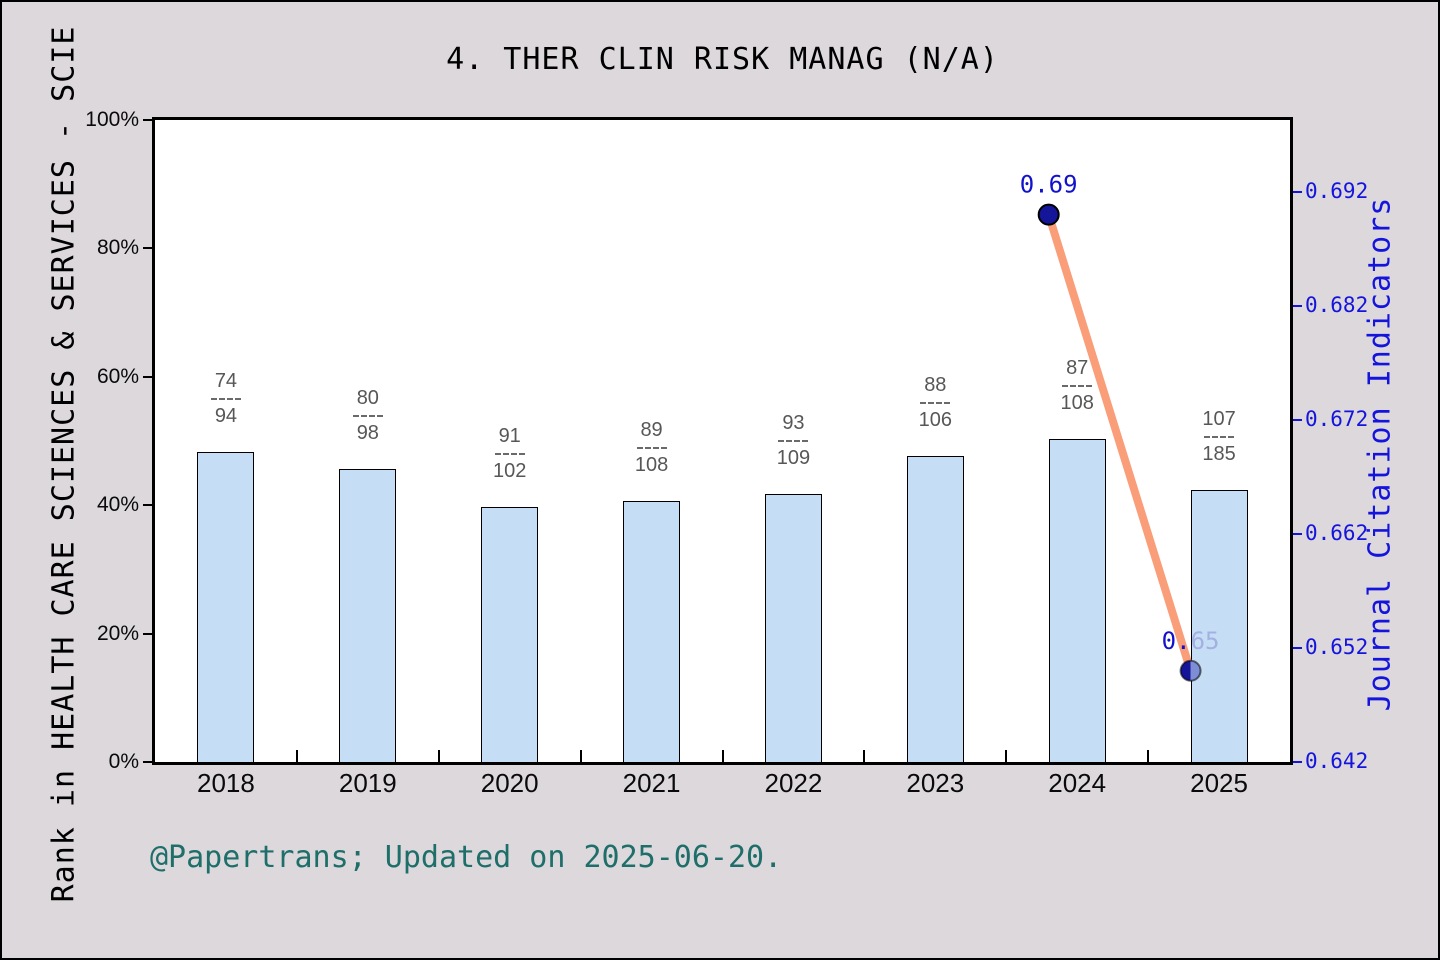 The image size is (1440, 960). Describe the element at coordinates (509, 783) in the screenshot. I see `x-tick-label-2020: 2020` at that location.